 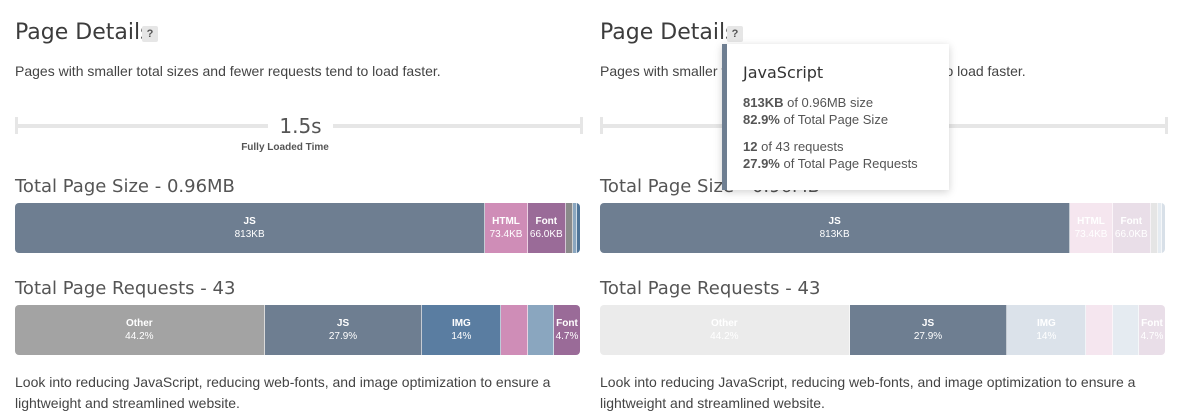 I want to click on tooltip-size-pct-line: 82.9% of Total Page Size, so click(x=816, y=119).